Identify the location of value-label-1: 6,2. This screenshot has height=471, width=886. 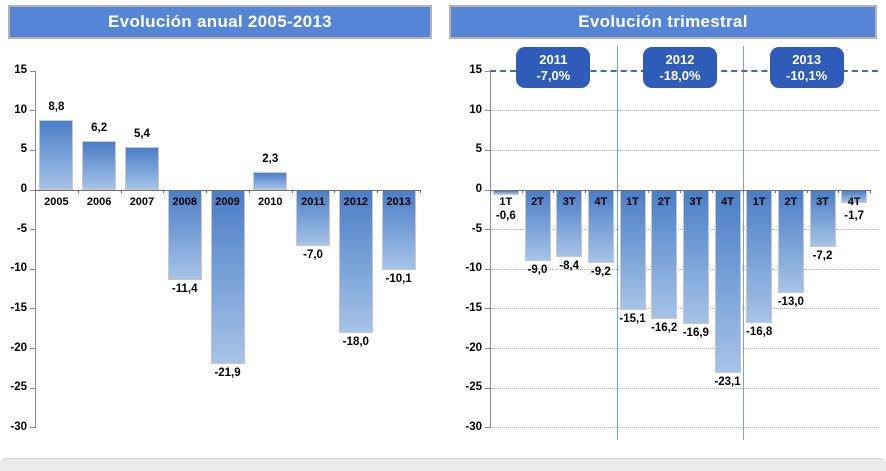
(99, 127).